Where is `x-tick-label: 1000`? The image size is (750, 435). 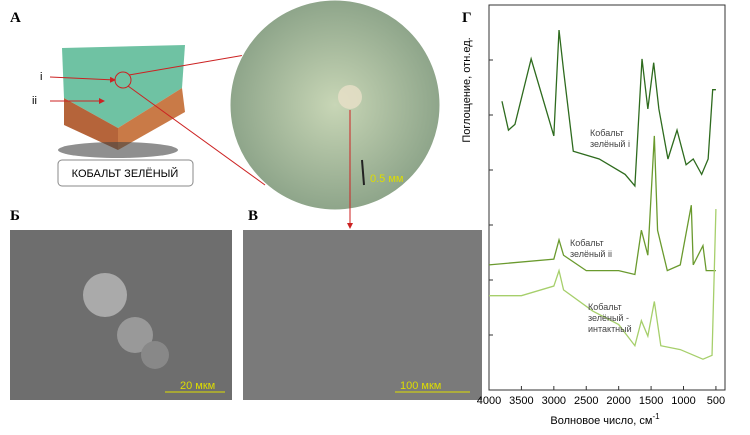
x-tick-label: 1000 is located at coordinates (683, 401).